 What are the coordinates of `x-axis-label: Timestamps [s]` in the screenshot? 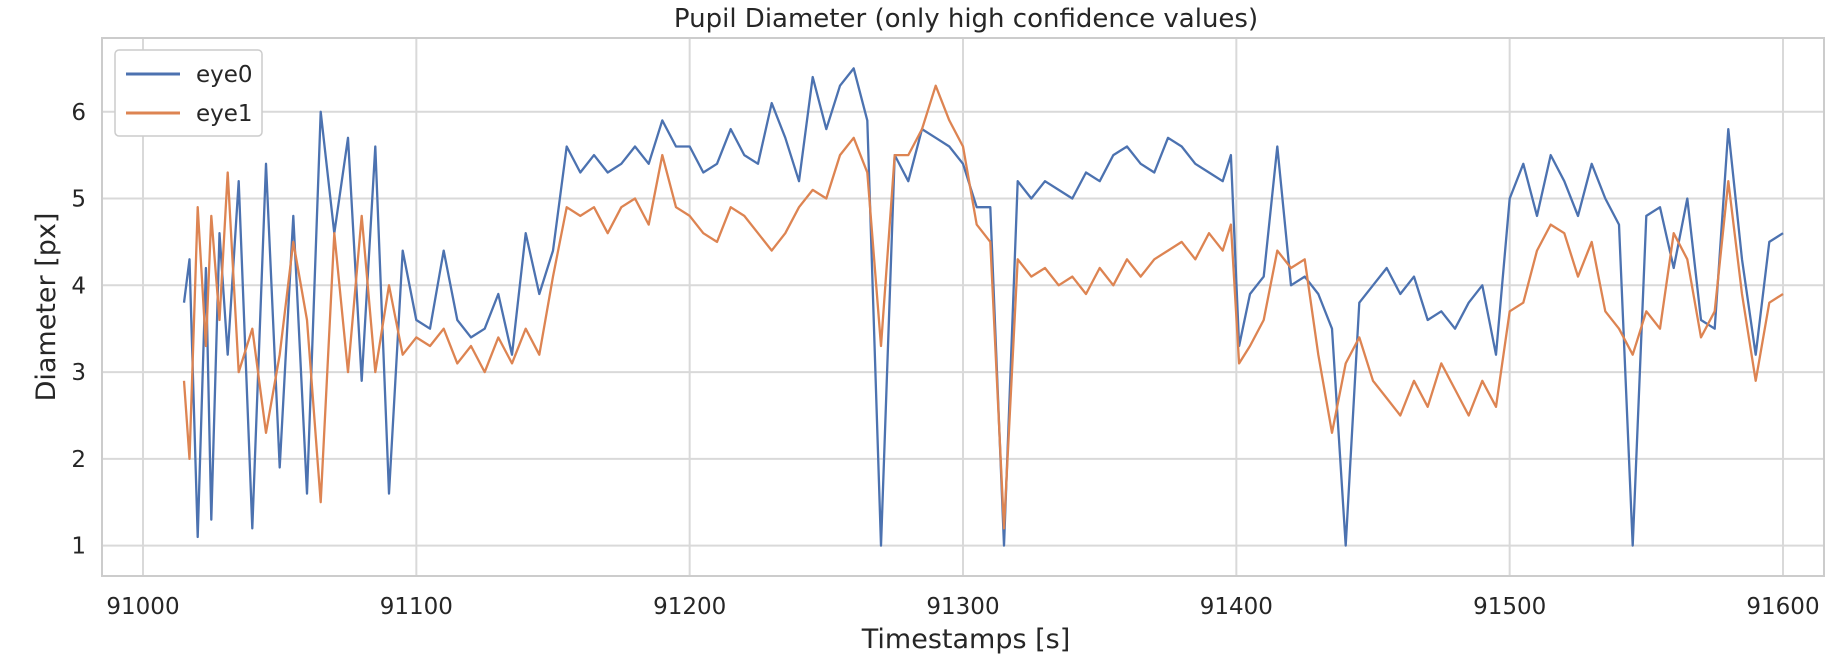 It's located at (966, 639).